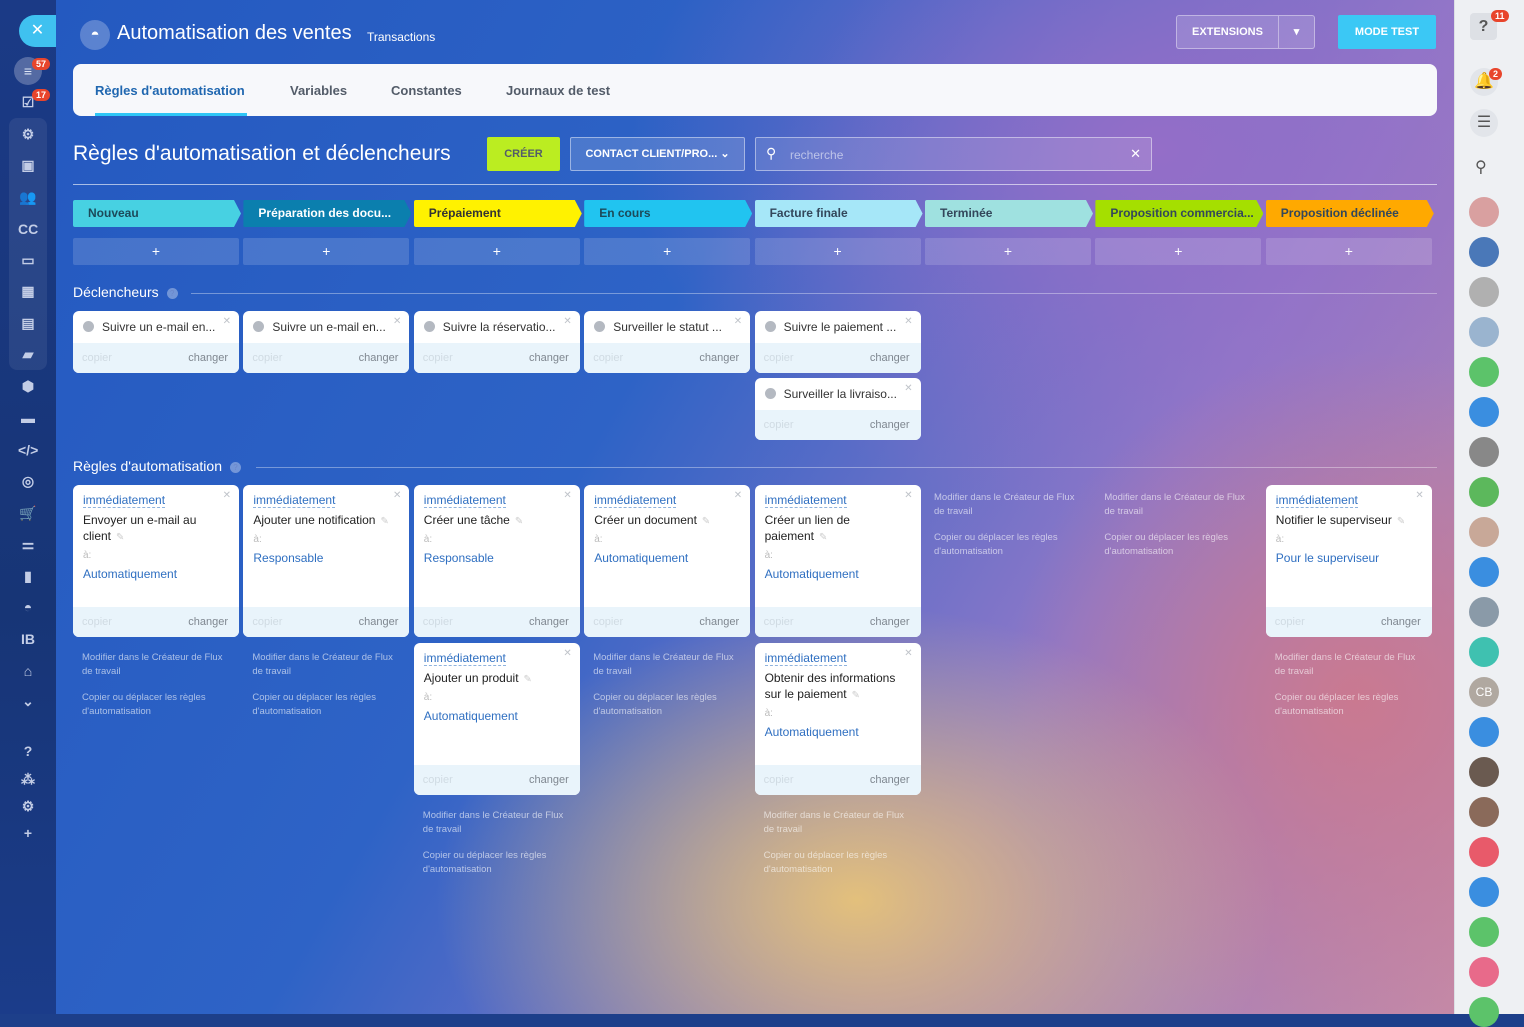  I want to click on trigger-card: Suivre le paiement ... ✕ copier changer, so click(837, 342).